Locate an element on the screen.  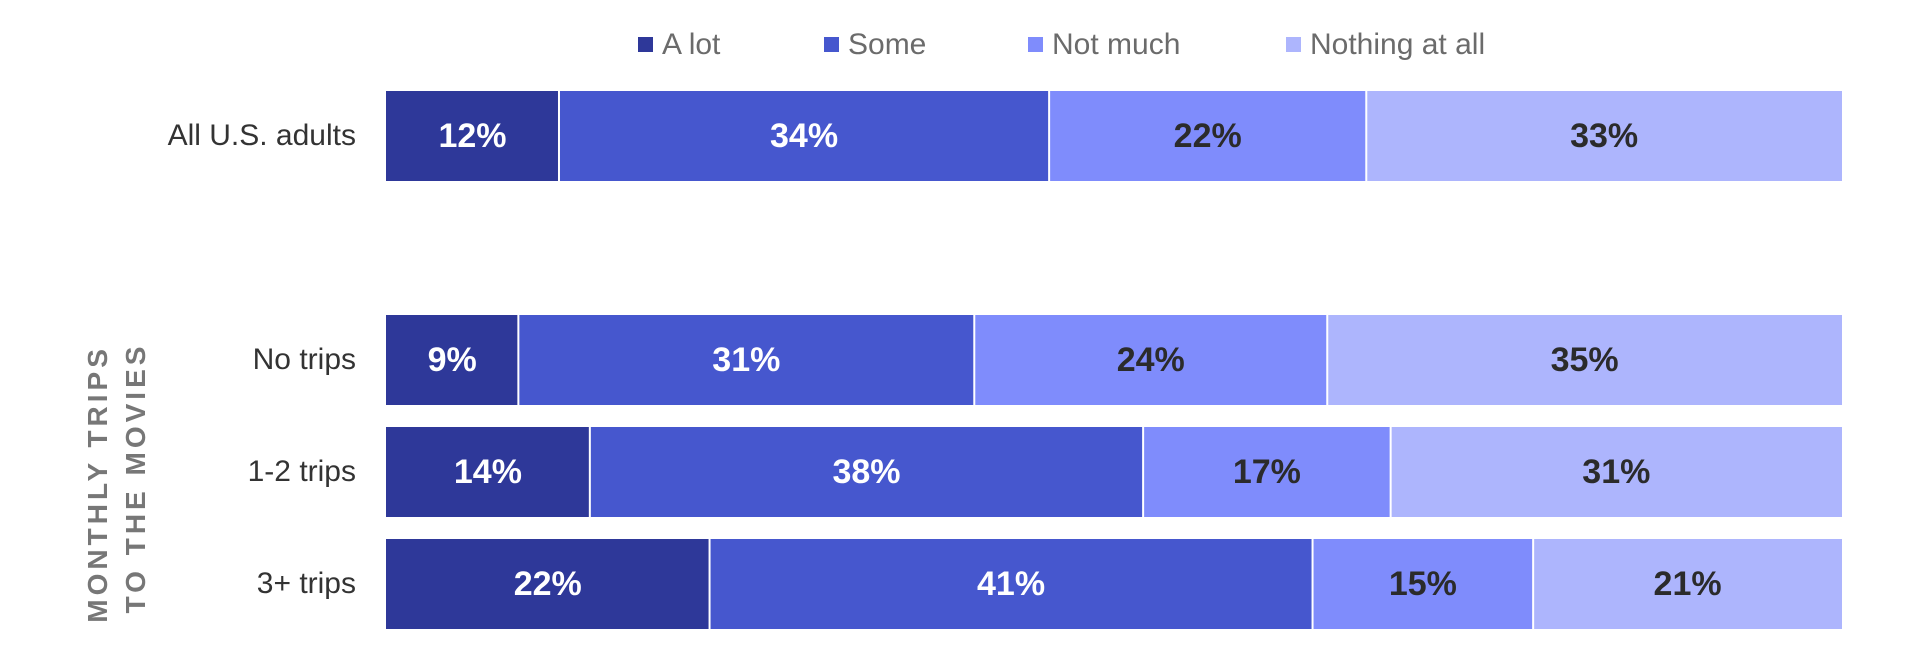
data-label: 21% is located at coordinates (1688, 584).